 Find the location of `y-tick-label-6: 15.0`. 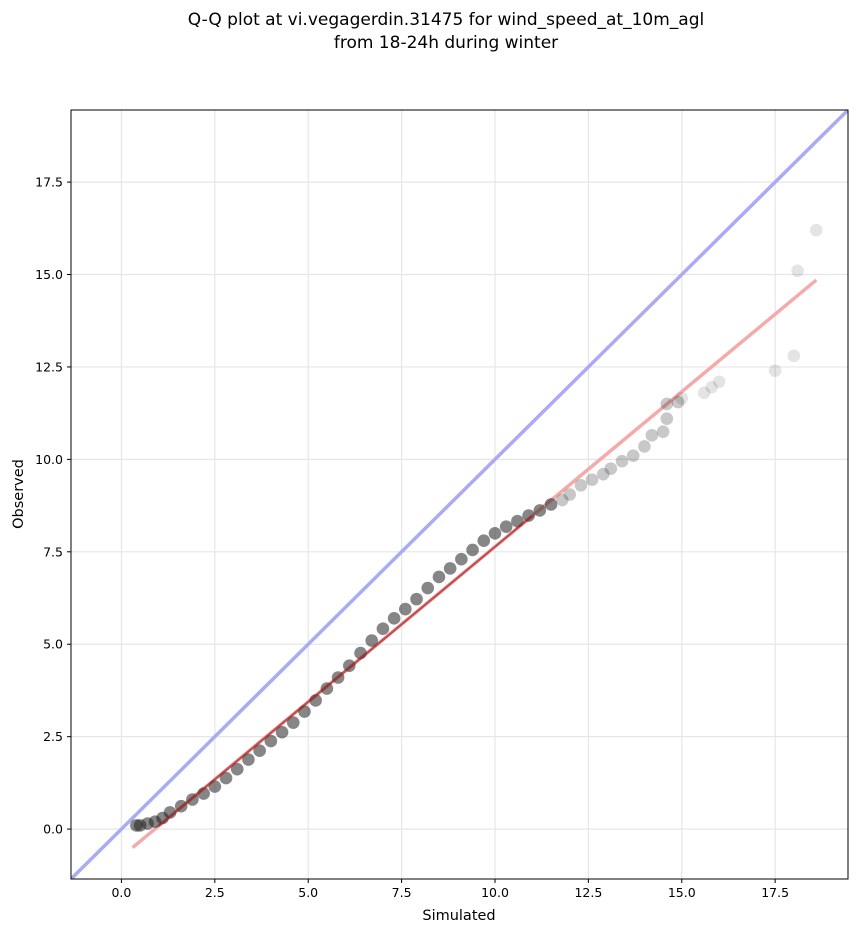

y-tick-label-6: 15.0 is located at coordinates (49, 274).